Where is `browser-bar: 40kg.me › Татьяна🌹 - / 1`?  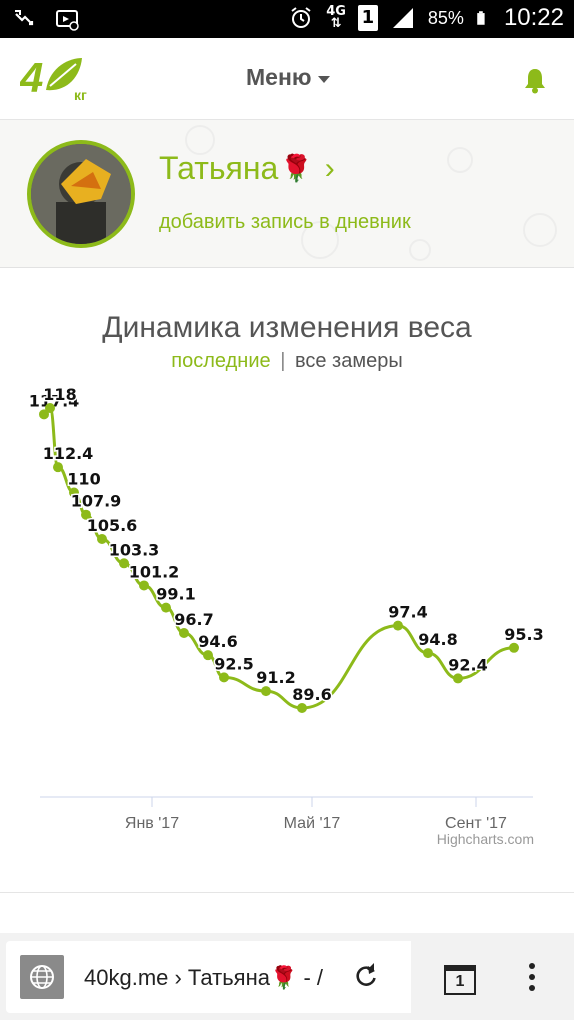
browser-bar: 40kg.me › Татьяна🌹 - / 1 is located at coordinates (287, 976).